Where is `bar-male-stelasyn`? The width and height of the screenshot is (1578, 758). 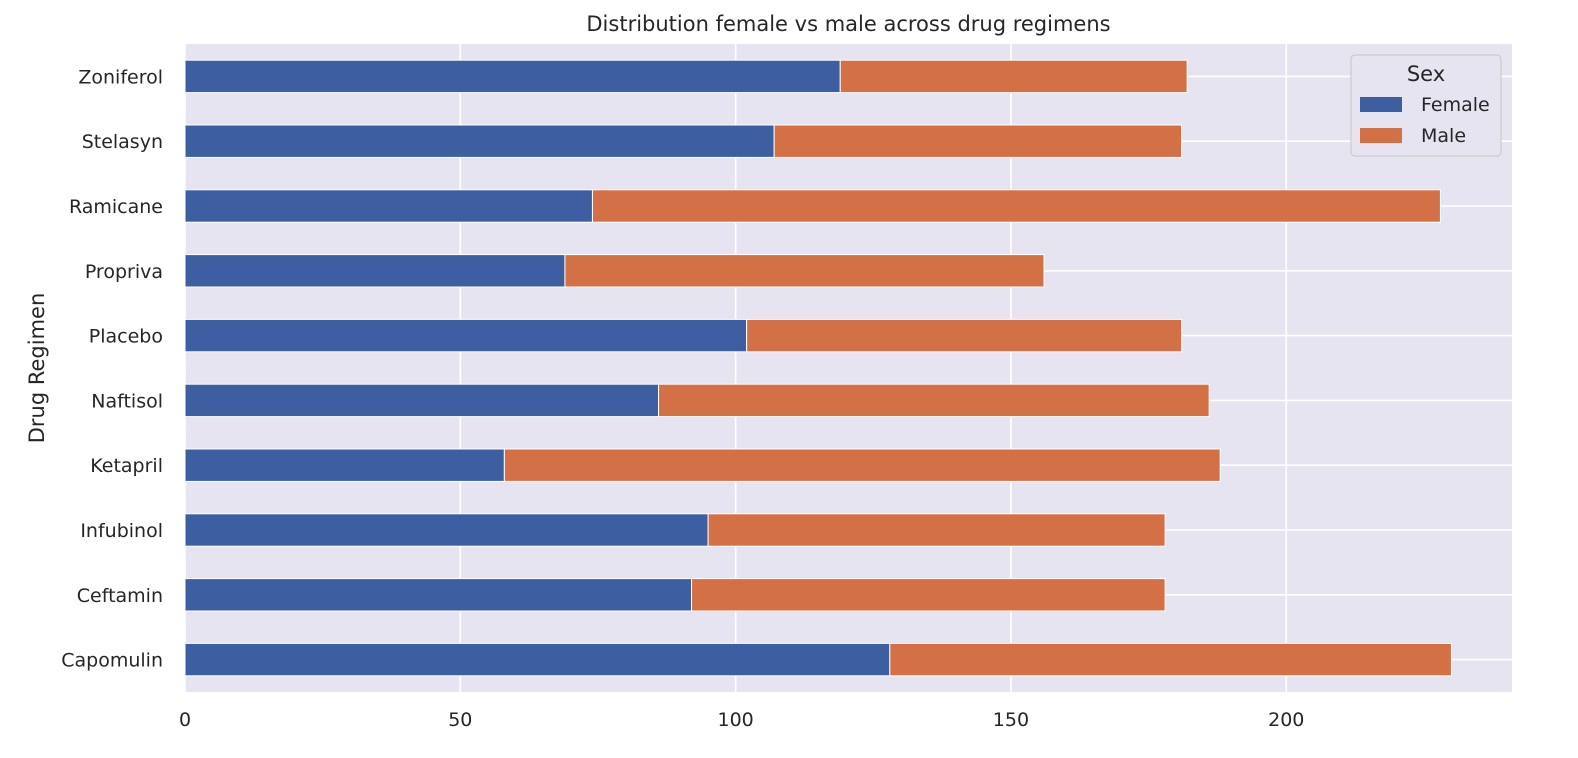 bar-male-stelasyn is located at coordinates (978, 141).